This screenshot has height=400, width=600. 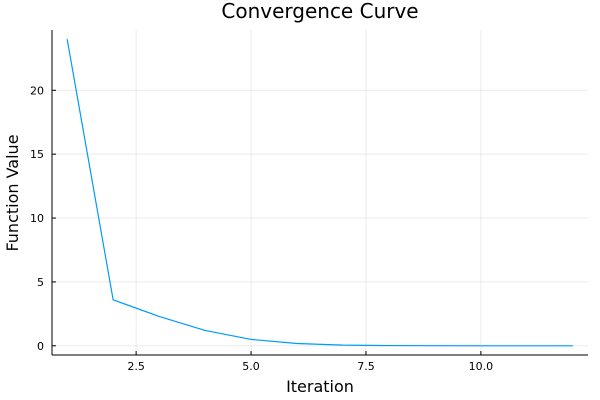 What do you see at coordinates (481, 366) in the screenshot?
I see `x-tick-label: 10.0` at bounding box center [481, 366].